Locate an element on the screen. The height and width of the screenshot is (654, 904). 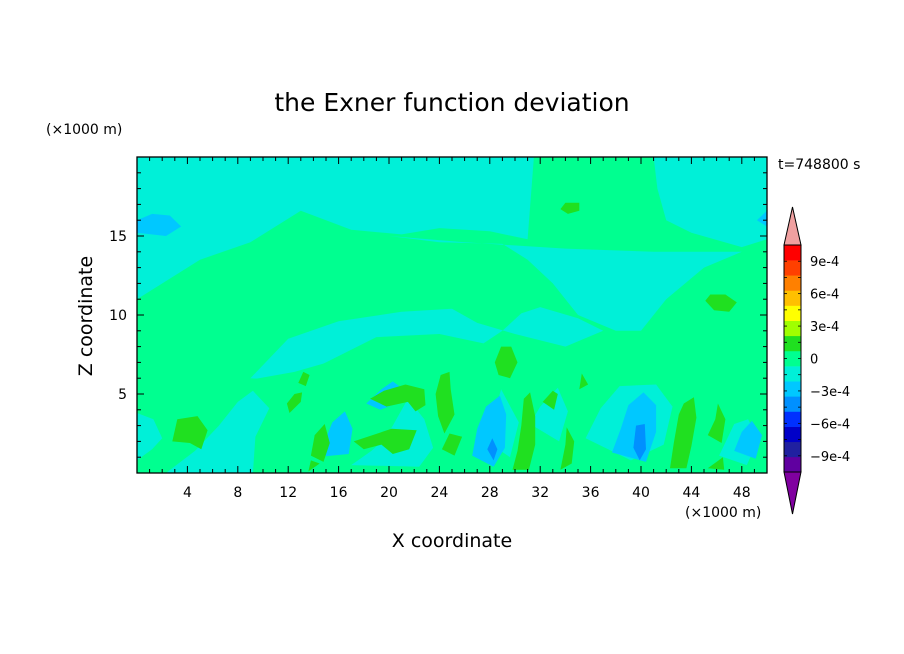
x-unit-label: (×1000 m) is located at coordinates (723, 513).